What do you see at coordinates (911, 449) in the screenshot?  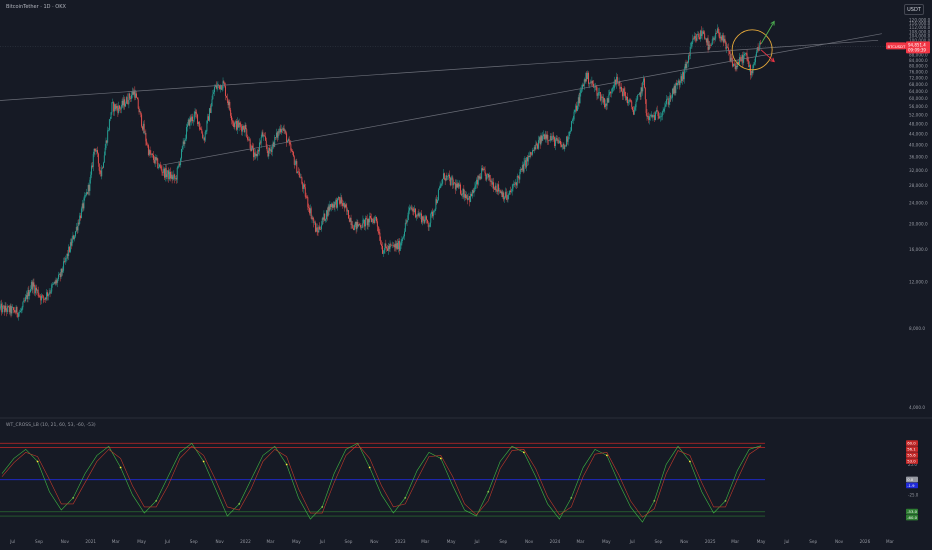 I see `indicator-value-label: 56.1` at bounding box center [911, 449].